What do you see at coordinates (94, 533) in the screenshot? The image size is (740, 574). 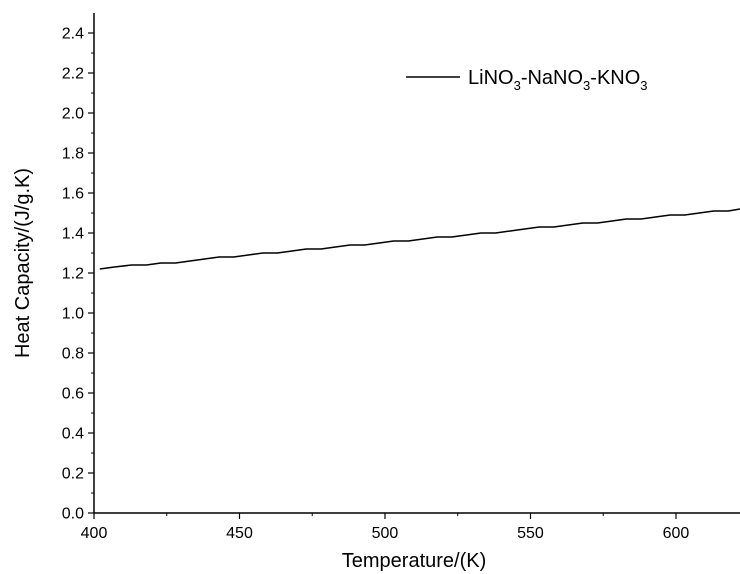 I see `x-tick-label: 400` at bounding box center [94, 533].